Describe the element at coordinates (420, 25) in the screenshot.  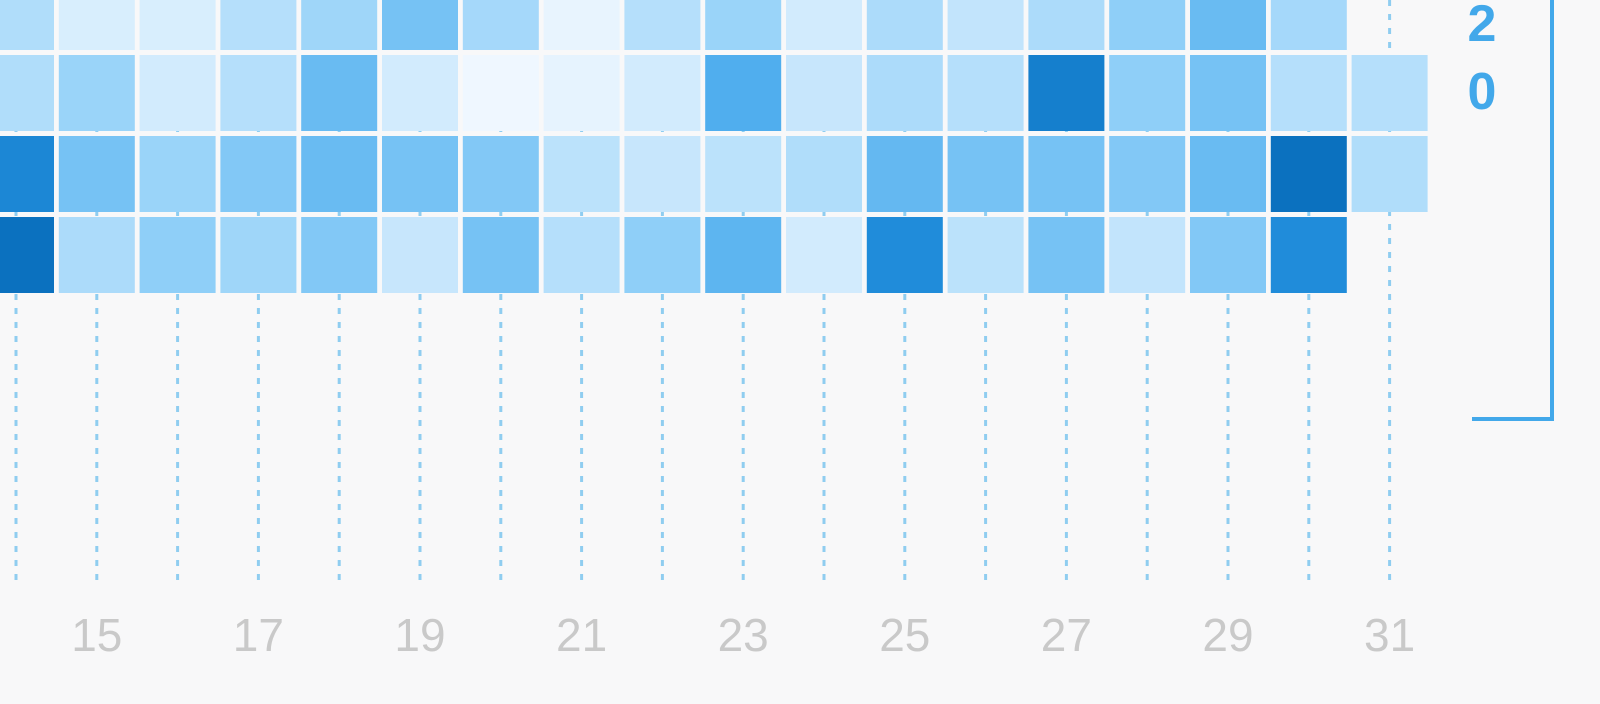
I see `heatmap-cell-r1-d19` at that location.